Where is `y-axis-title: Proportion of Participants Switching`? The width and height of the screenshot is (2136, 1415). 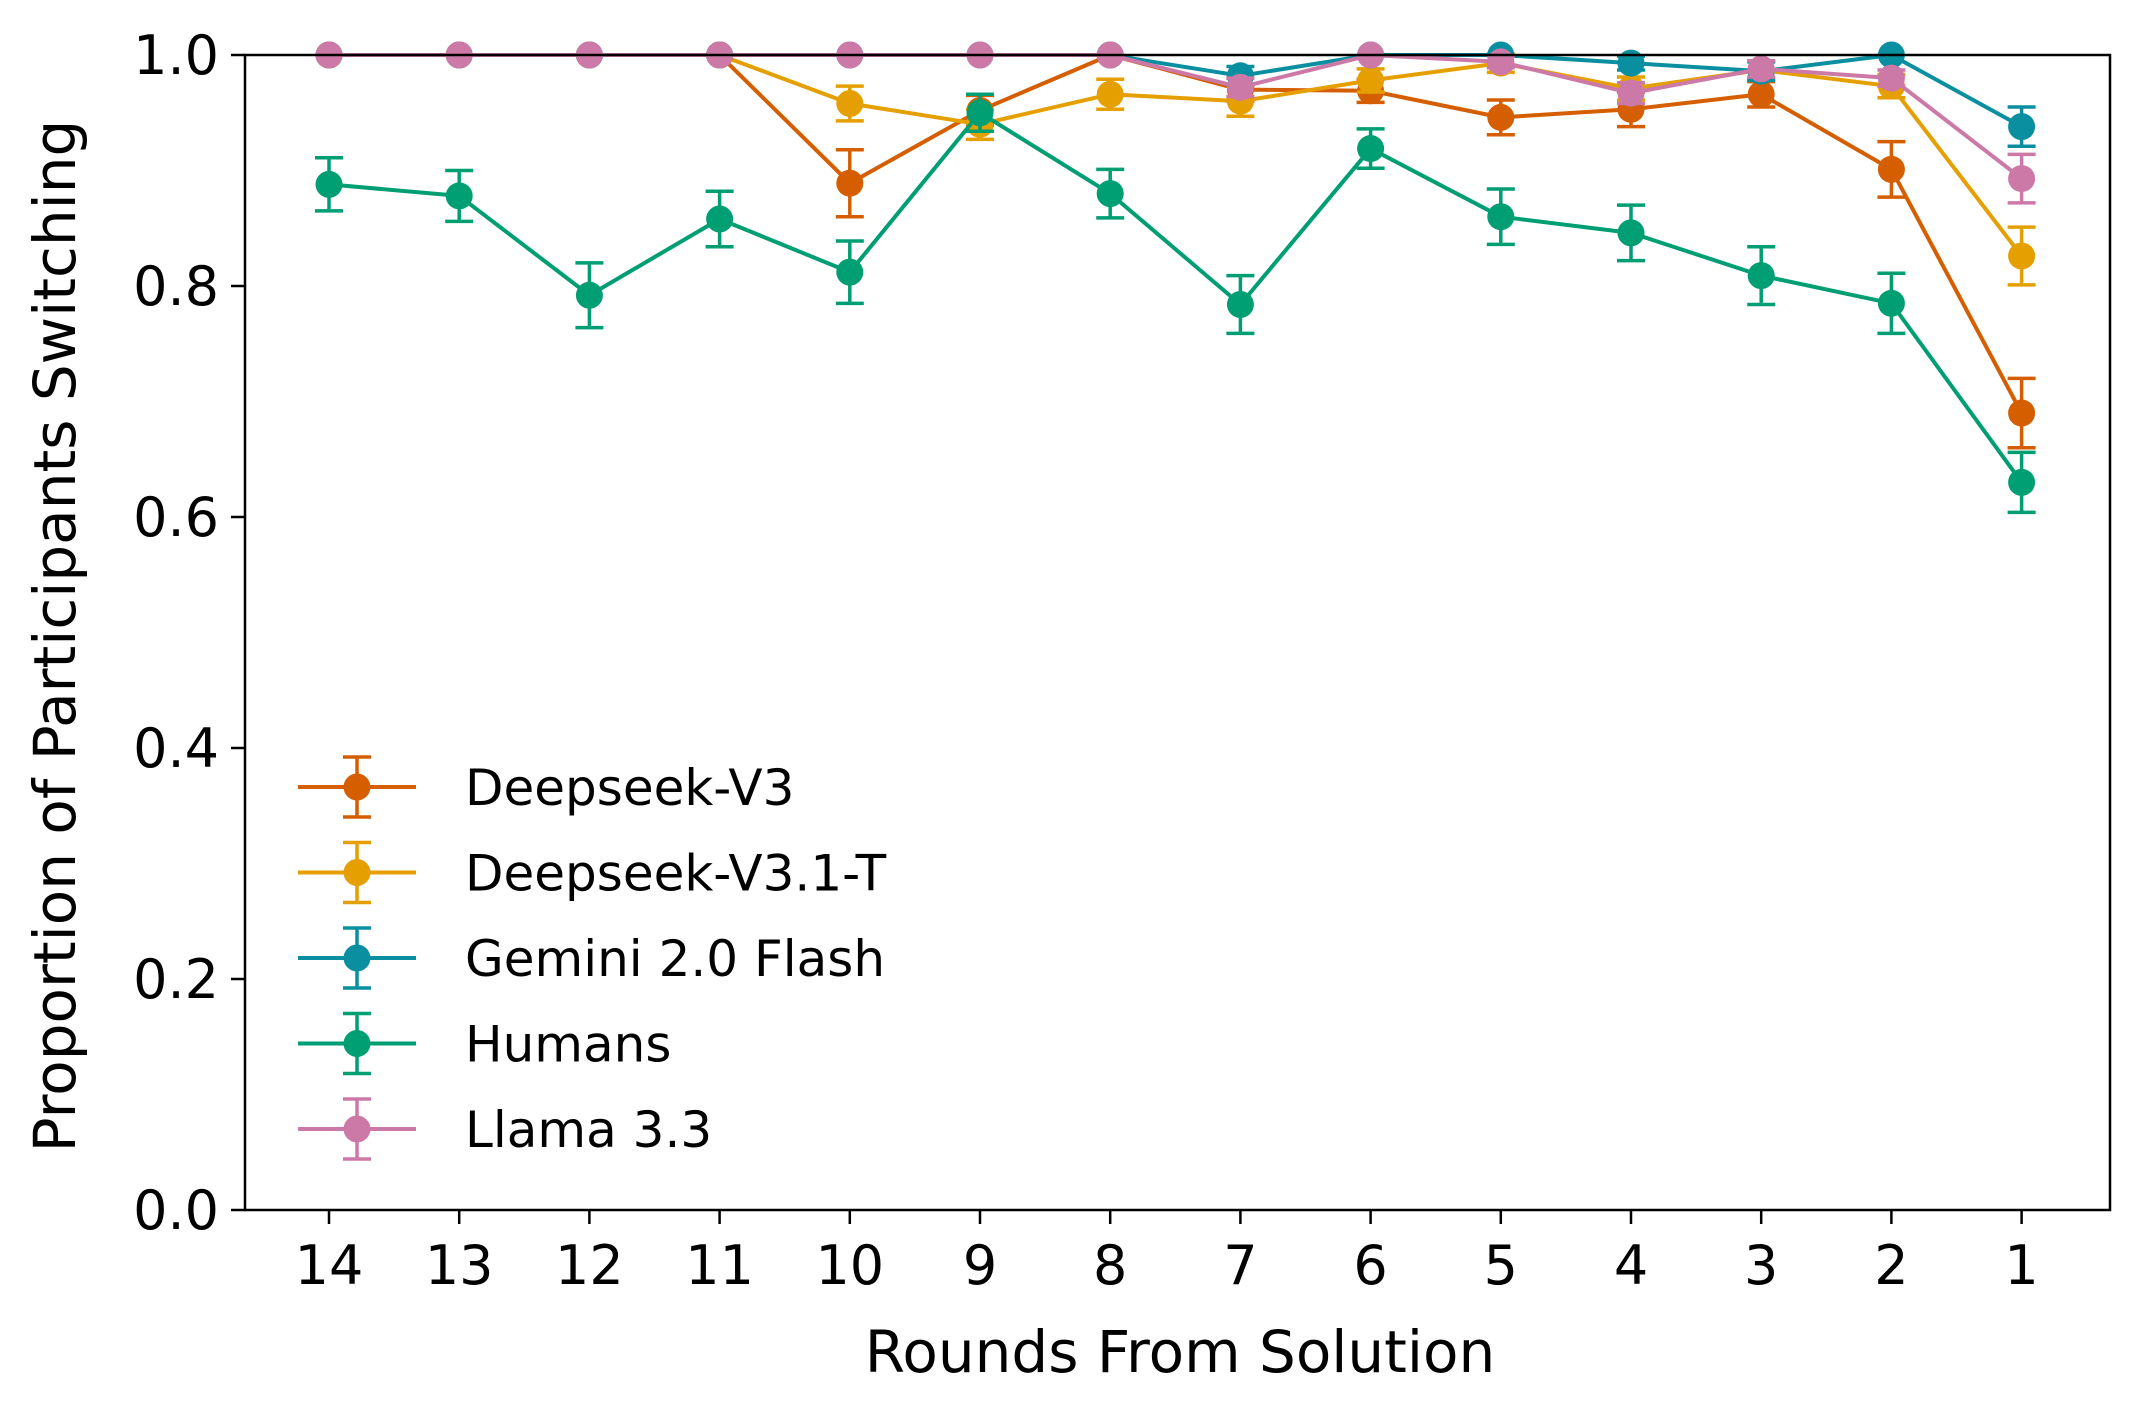
y-axis-title: Proportion of Participants Switching is located at coordinates (55, 636).